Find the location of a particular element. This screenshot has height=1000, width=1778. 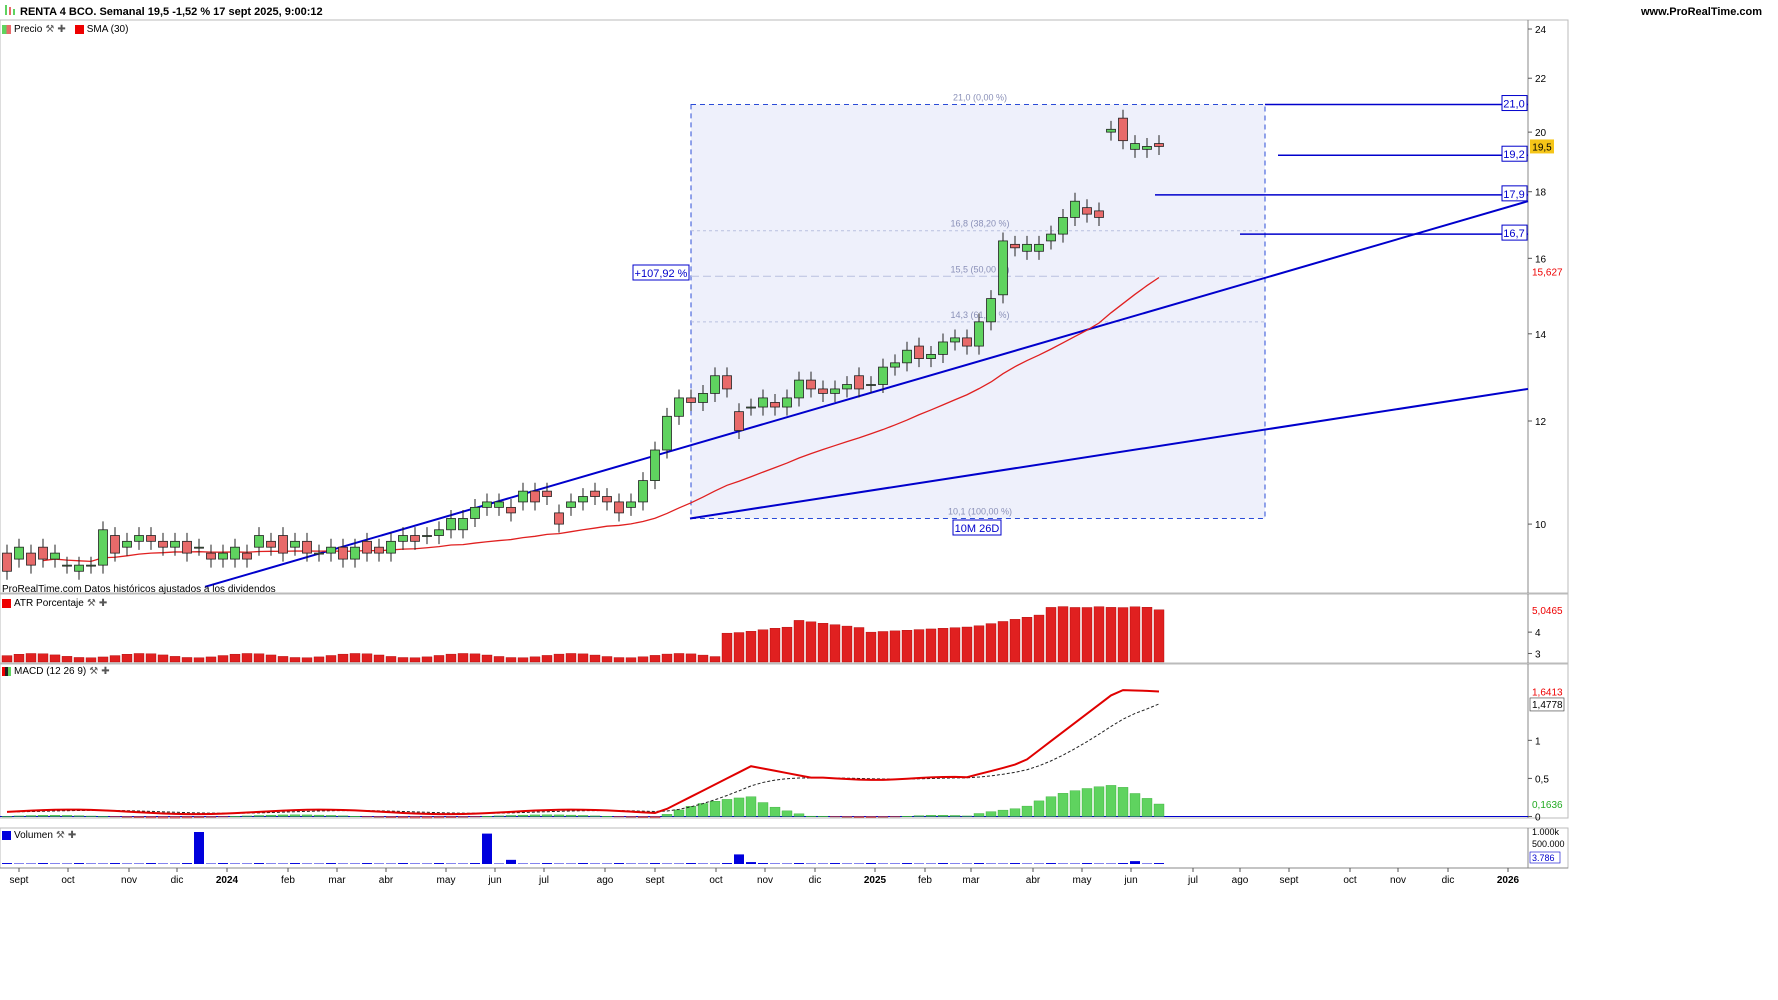

x-tick-label: dic is located at coordinates (1448, 880).